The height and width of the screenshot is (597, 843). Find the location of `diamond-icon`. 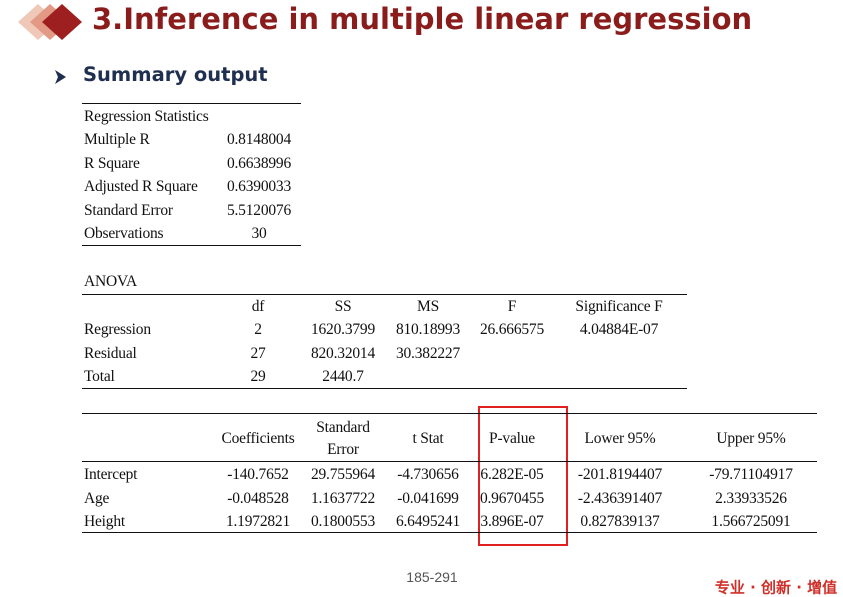

diamond-icon is located at coordinates (62, 22).